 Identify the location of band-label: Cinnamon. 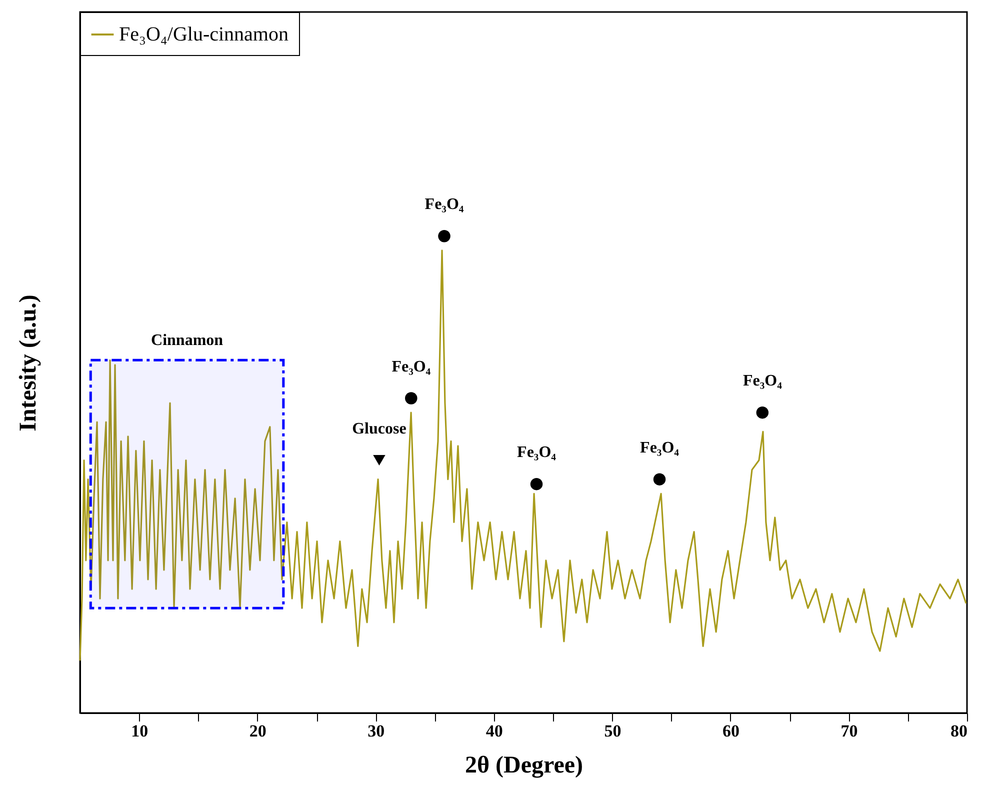
(187, 341).